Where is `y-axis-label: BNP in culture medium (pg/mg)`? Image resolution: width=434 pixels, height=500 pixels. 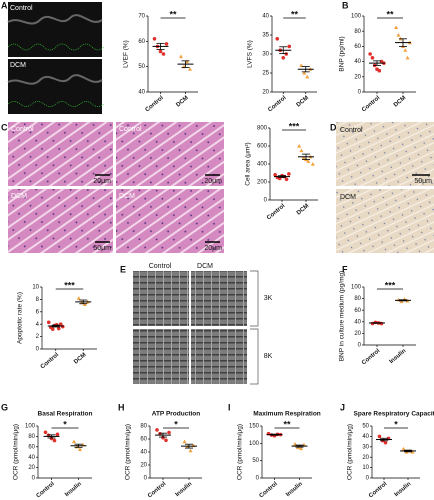 y-axis-label: BNP in culture medium (pg/mg) is located at coordinates (342, 316).